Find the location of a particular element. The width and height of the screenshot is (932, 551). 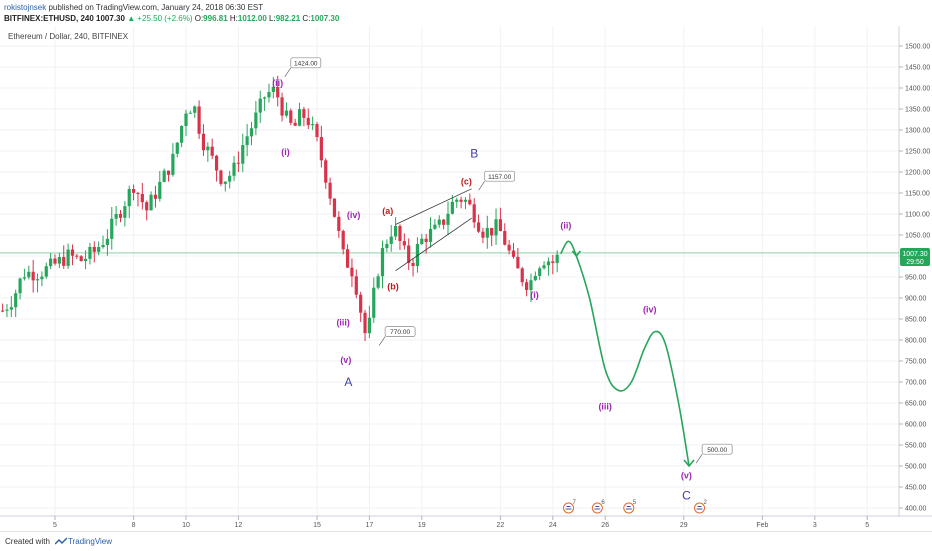

y-tick-label: 850.00 is located at coordinates (916, 320).